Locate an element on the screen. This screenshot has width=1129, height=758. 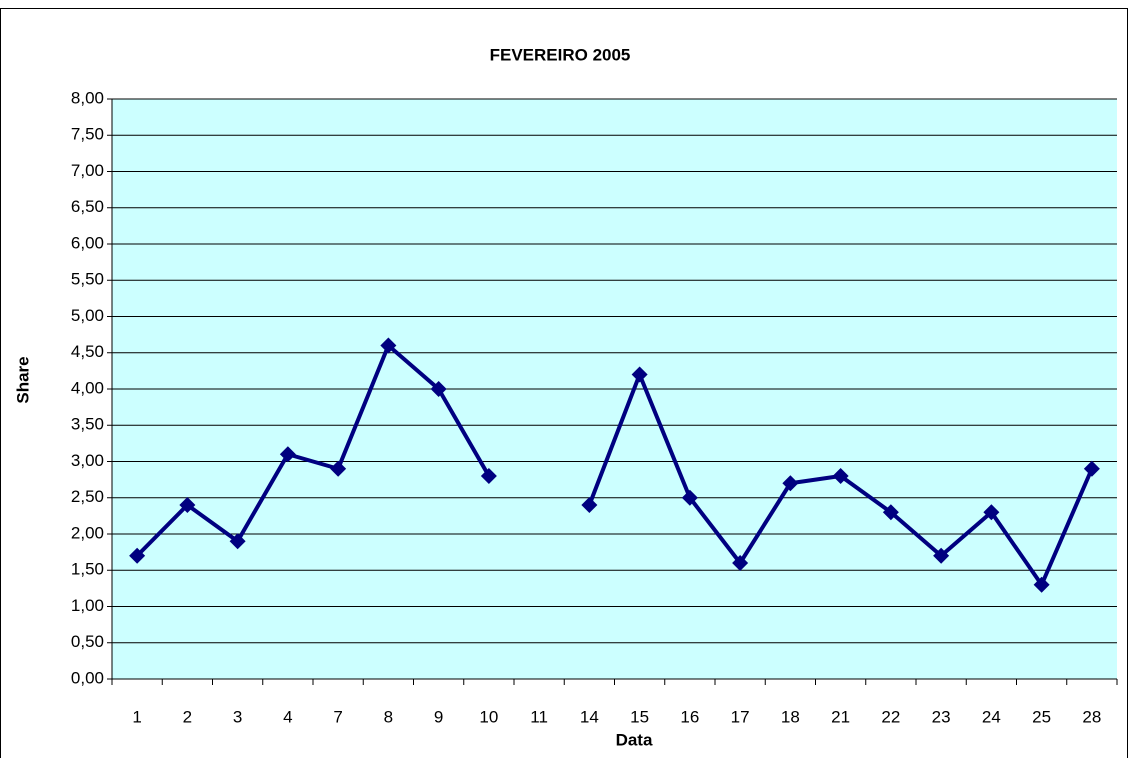
x-tick-label: 18 is located at coordinates (790, 716).